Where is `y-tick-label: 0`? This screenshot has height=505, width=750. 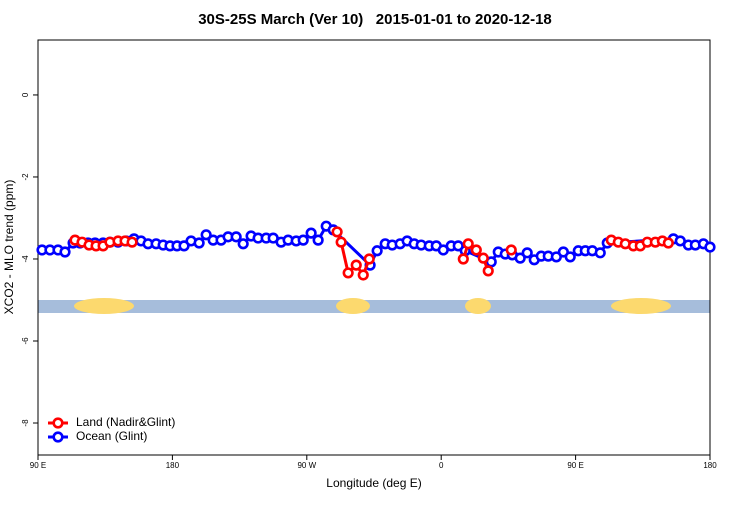
y-tick-label: 0 is located at coordinates (25, 94).